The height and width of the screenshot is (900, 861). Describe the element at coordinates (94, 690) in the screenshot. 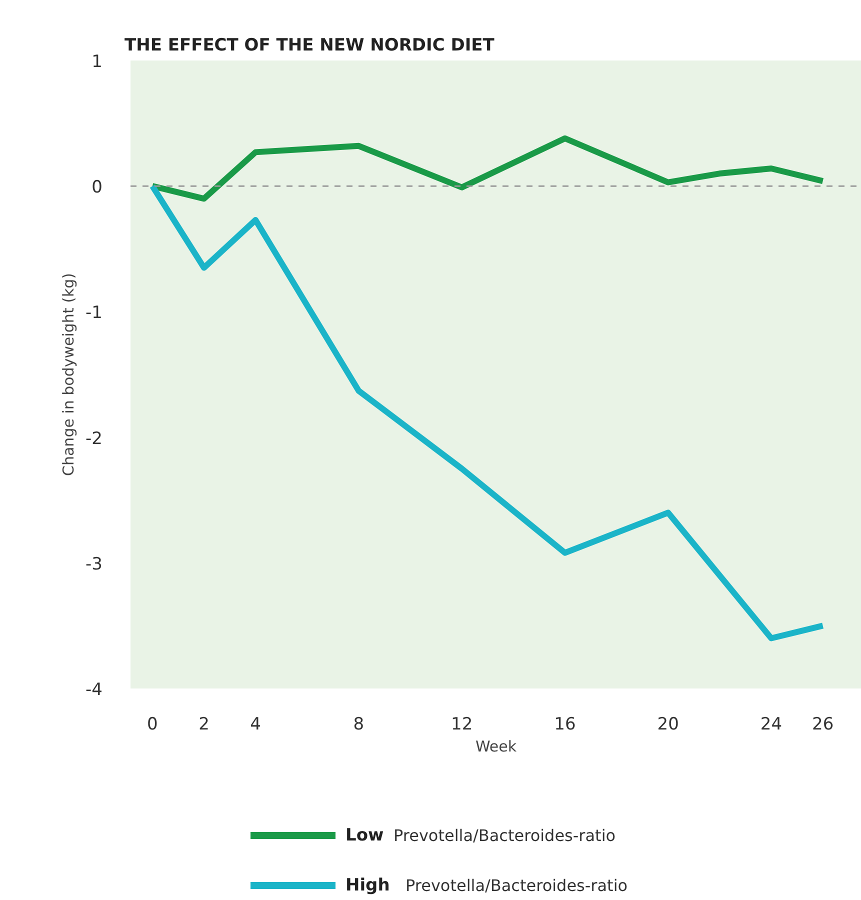

I see `y-tick-label: -4` at that location.